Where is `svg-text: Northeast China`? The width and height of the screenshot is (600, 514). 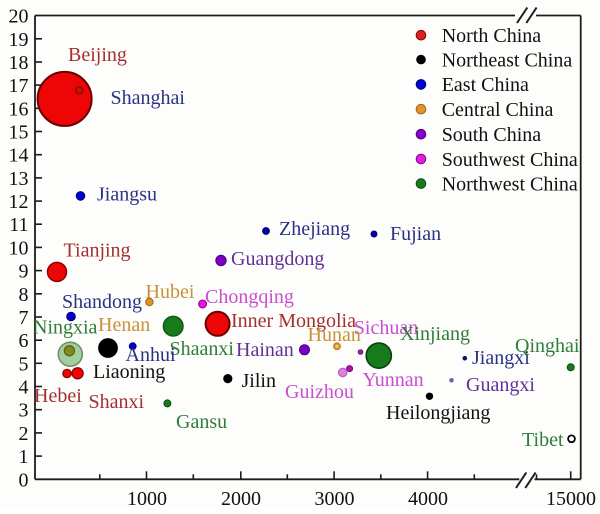 svg-text: Northeast China is located at coordinates (507, 60).